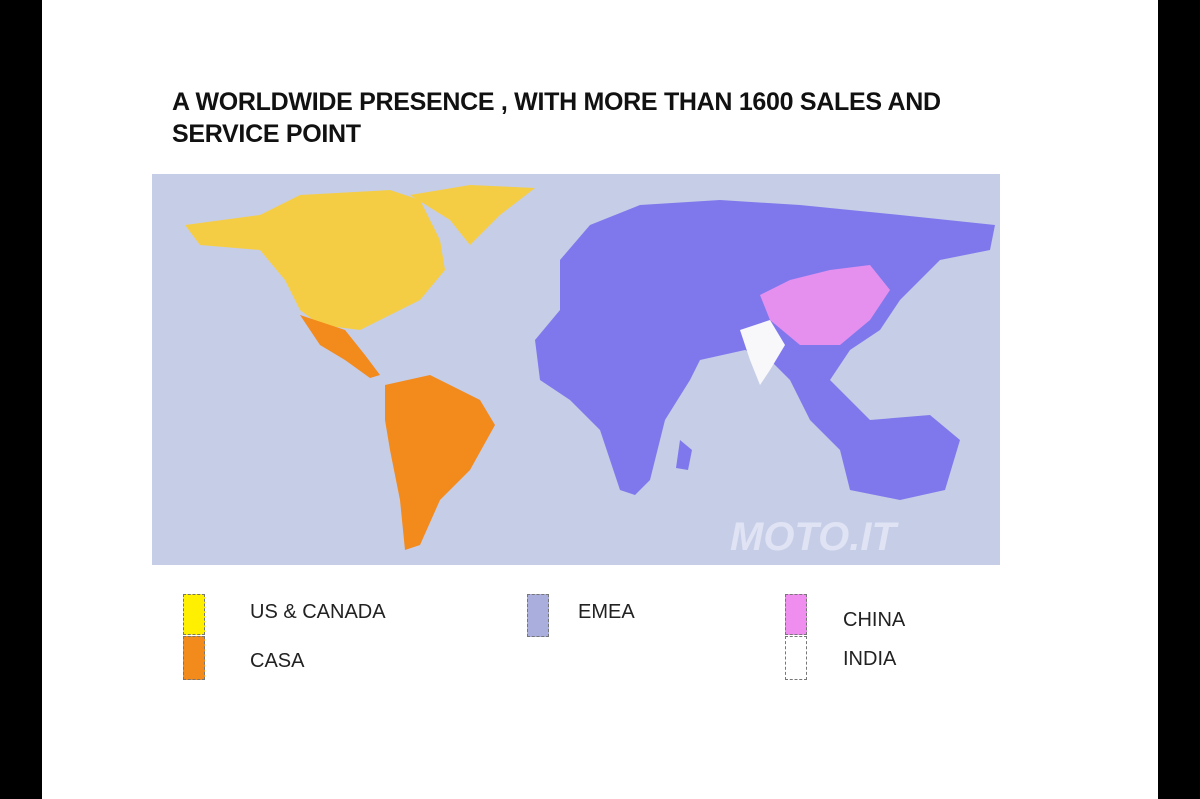 This screenshot has height=799, width=1200. What do you see at coordinates (315, 260) in the screenshot?
I see `region-us-canada` at bounding box center [315, 260].